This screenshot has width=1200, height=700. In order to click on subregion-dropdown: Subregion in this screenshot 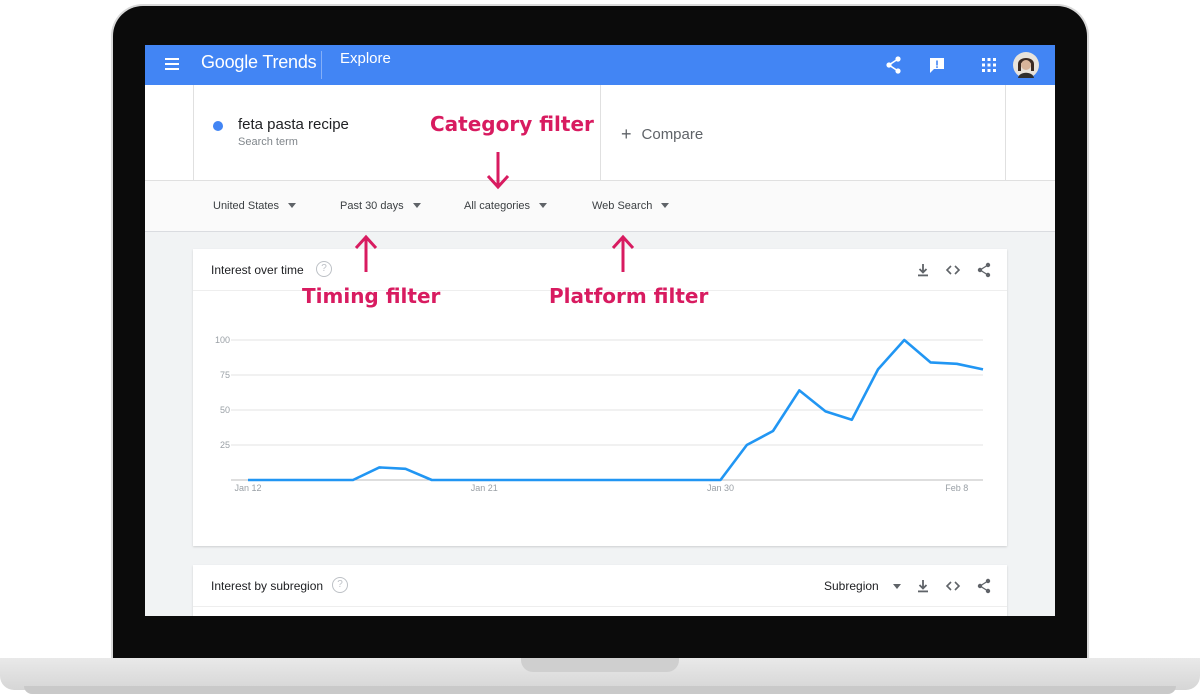, I will do `click(862, 586)`.